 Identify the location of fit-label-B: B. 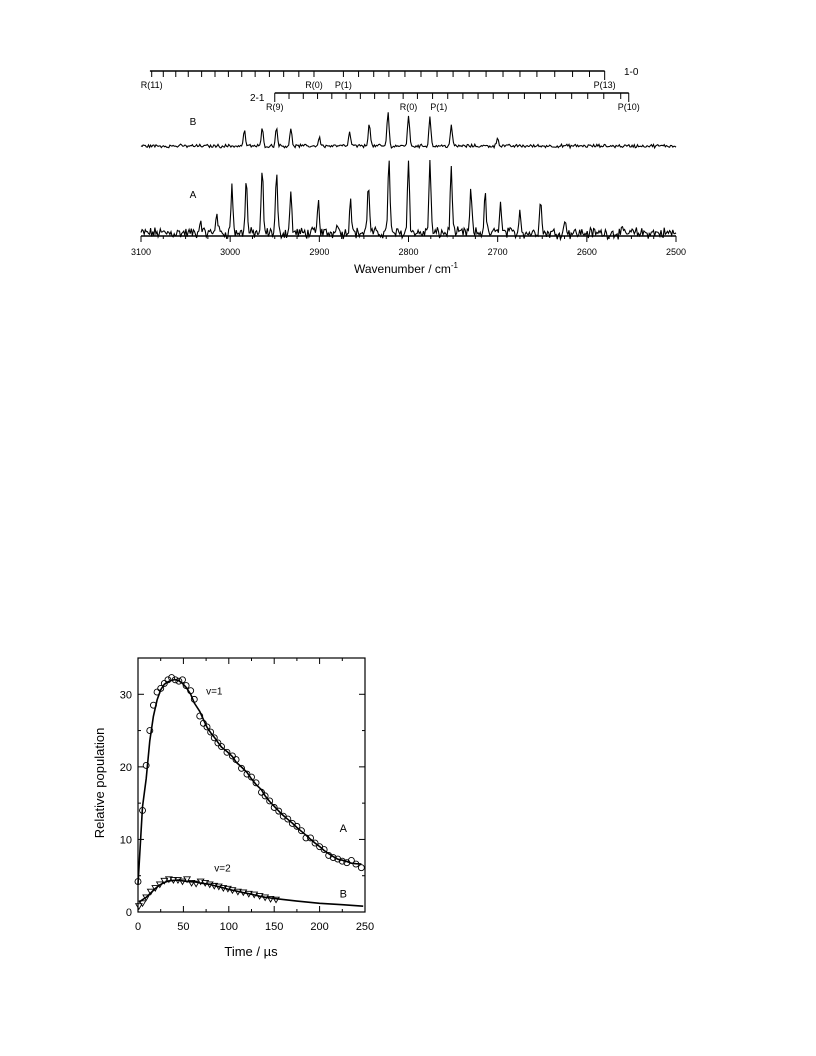
(343, 894).